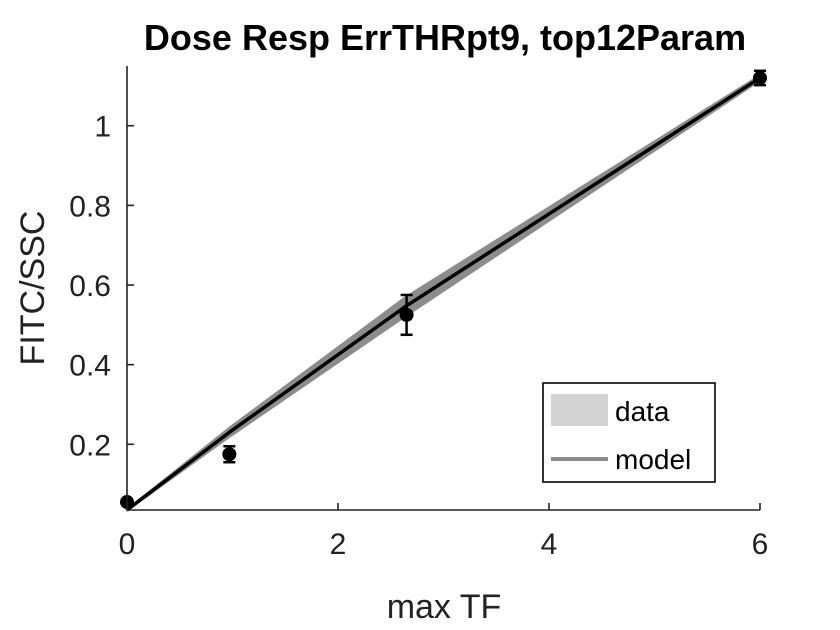 The image size is (840, 630). Describe the element at coordinates (90, 286) in the screenshot. I see `y-tick-label-2: 0.6` at that location.